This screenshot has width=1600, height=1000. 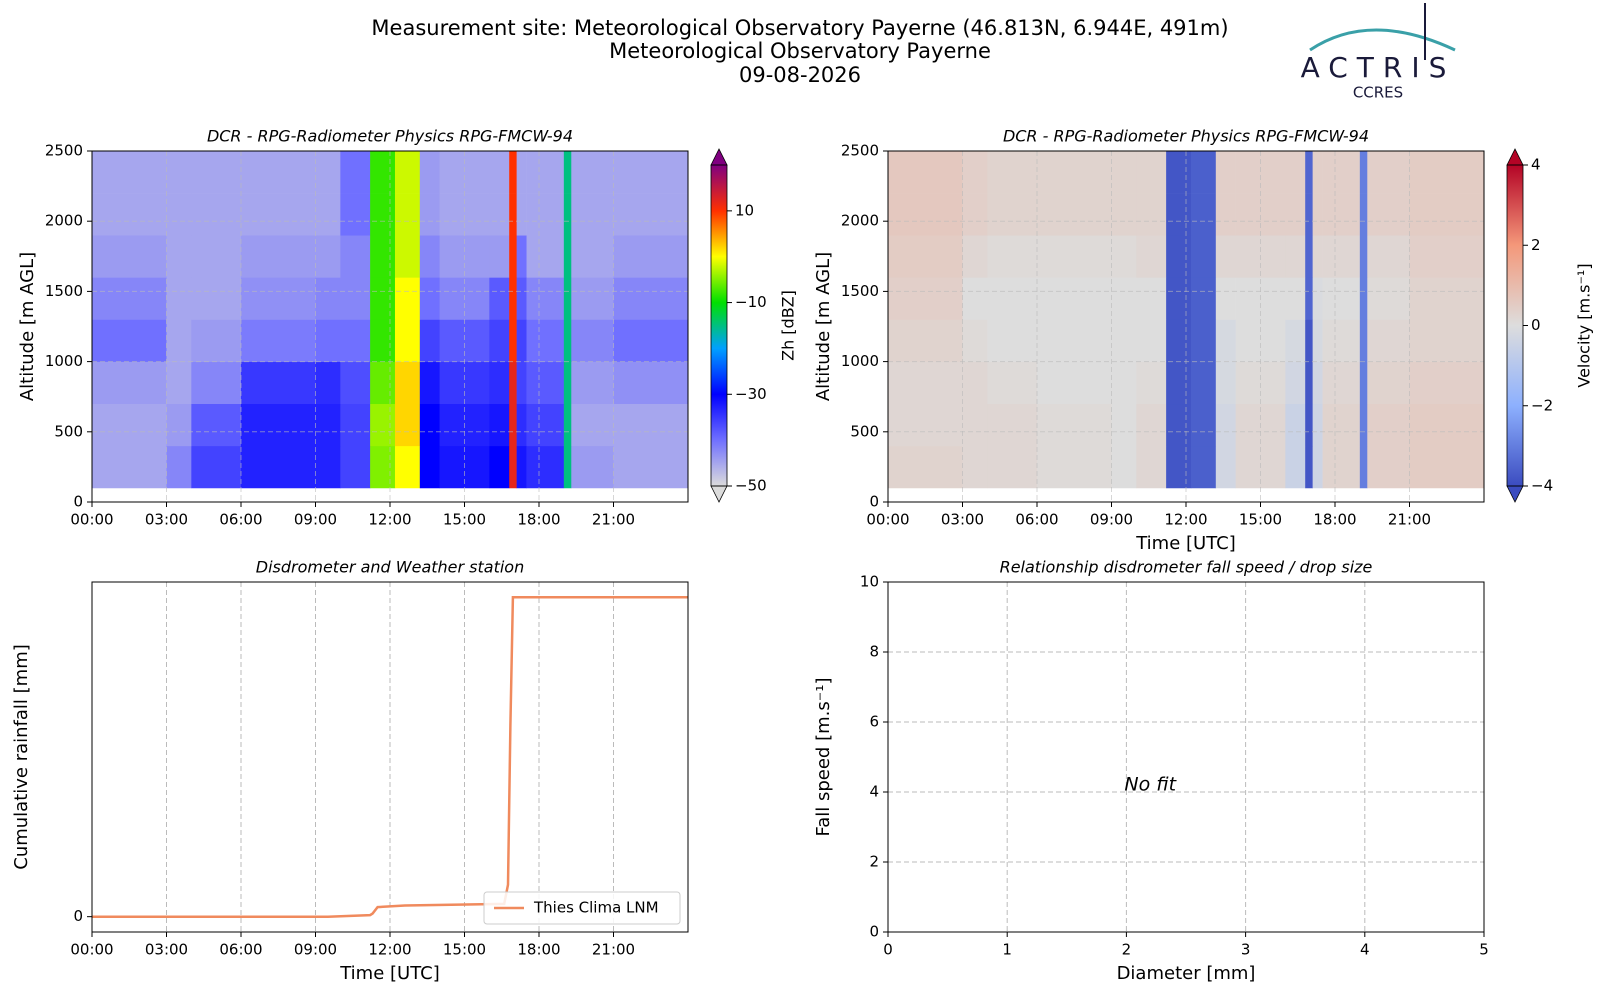 What do you see at coordinates (751, 394) in the screenshot?
I see `colorbar-tick-label: −30` at bounding box center [751, 394].